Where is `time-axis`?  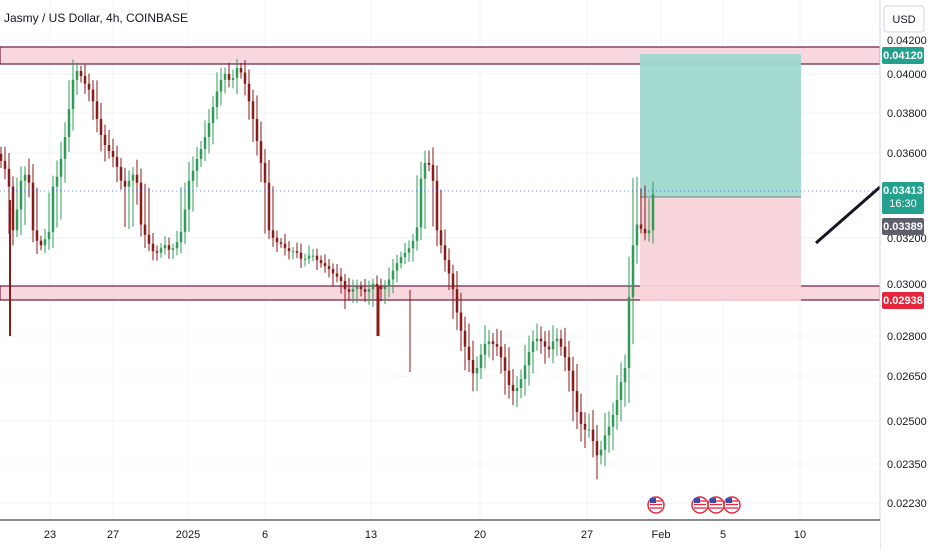 time-axis is located at coordinates (440, 535).